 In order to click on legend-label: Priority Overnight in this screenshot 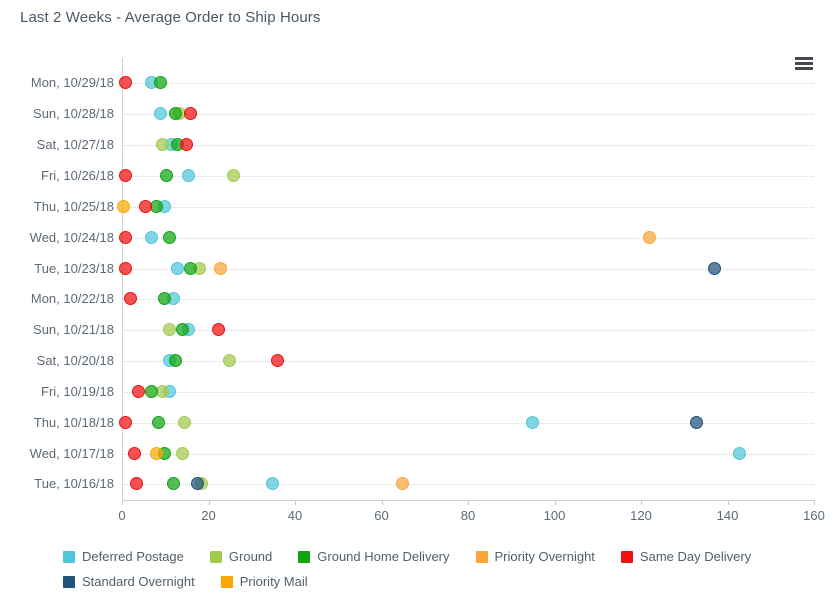, I will do `click(544, 556)`.